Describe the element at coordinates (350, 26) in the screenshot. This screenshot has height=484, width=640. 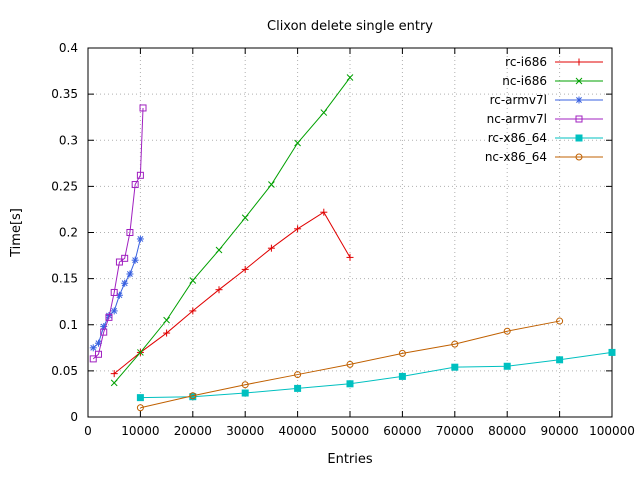
I see `chart-title: Clixon delete single entry` at that location.